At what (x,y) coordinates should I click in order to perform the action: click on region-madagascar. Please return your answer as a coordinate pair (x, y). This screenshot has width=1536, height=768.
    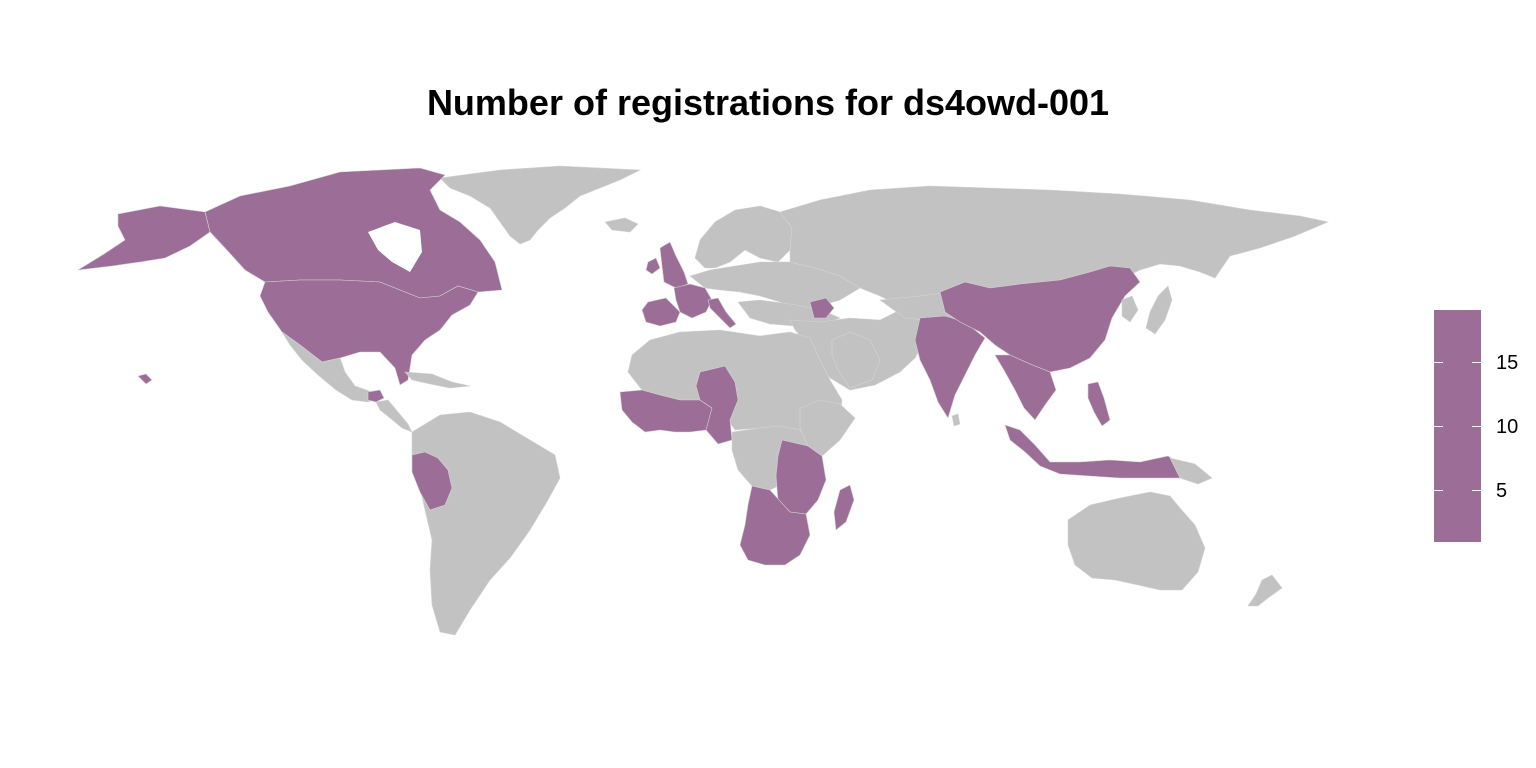
    Looking at the image, I should click on (844, 507).